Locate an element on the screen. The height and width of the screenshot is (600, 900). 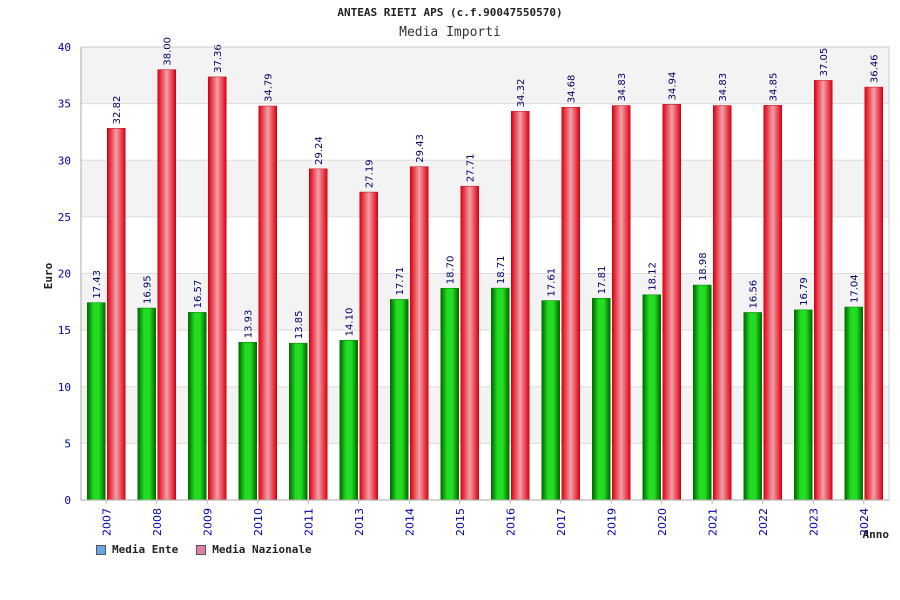
legend-swatch-media-ente is located at coordinates (101, 549).